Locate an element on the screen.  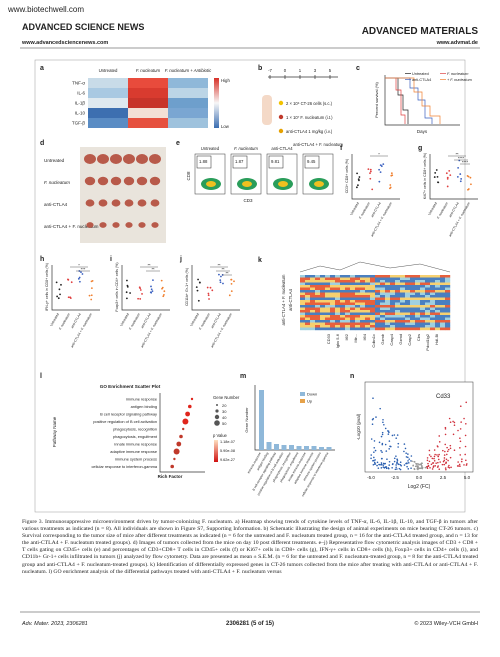
gene-label: Cbs is located at coordinates (418, 337).